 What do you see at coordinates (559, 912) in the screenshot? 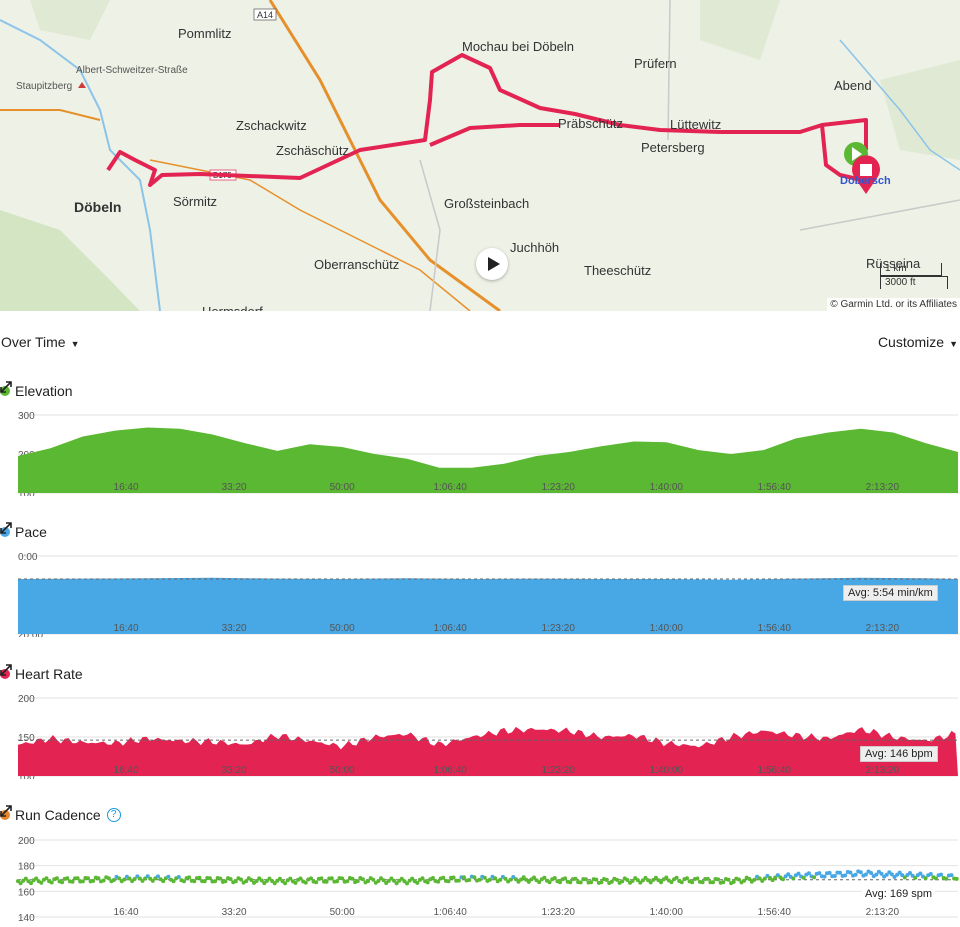
I see `x-tick-label: 1:23:20` at bounding box center [559, 912].